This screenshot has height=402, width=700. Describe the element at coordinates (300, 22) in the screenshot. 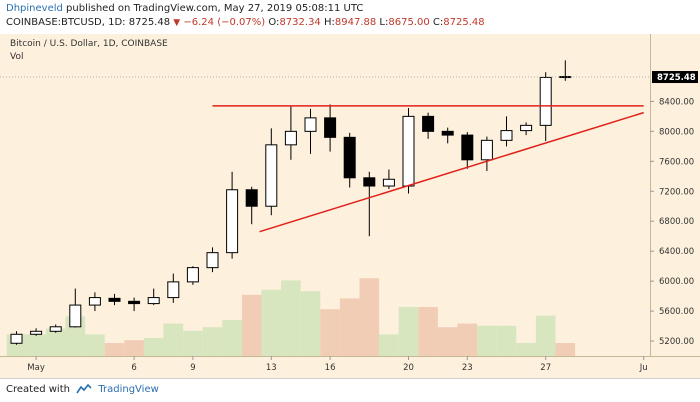

I see `open-value: 8732.34` at that location.